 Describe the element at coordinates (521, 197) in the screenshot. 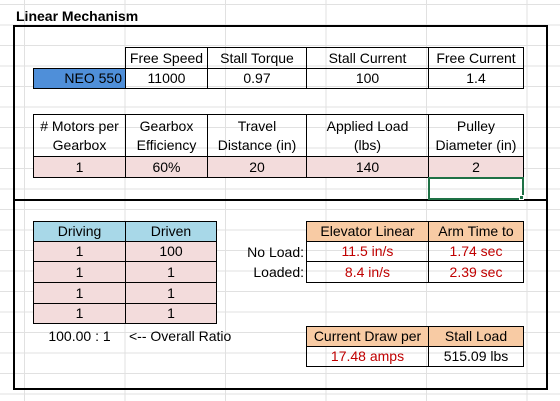

I see `fill-handle` at that location.